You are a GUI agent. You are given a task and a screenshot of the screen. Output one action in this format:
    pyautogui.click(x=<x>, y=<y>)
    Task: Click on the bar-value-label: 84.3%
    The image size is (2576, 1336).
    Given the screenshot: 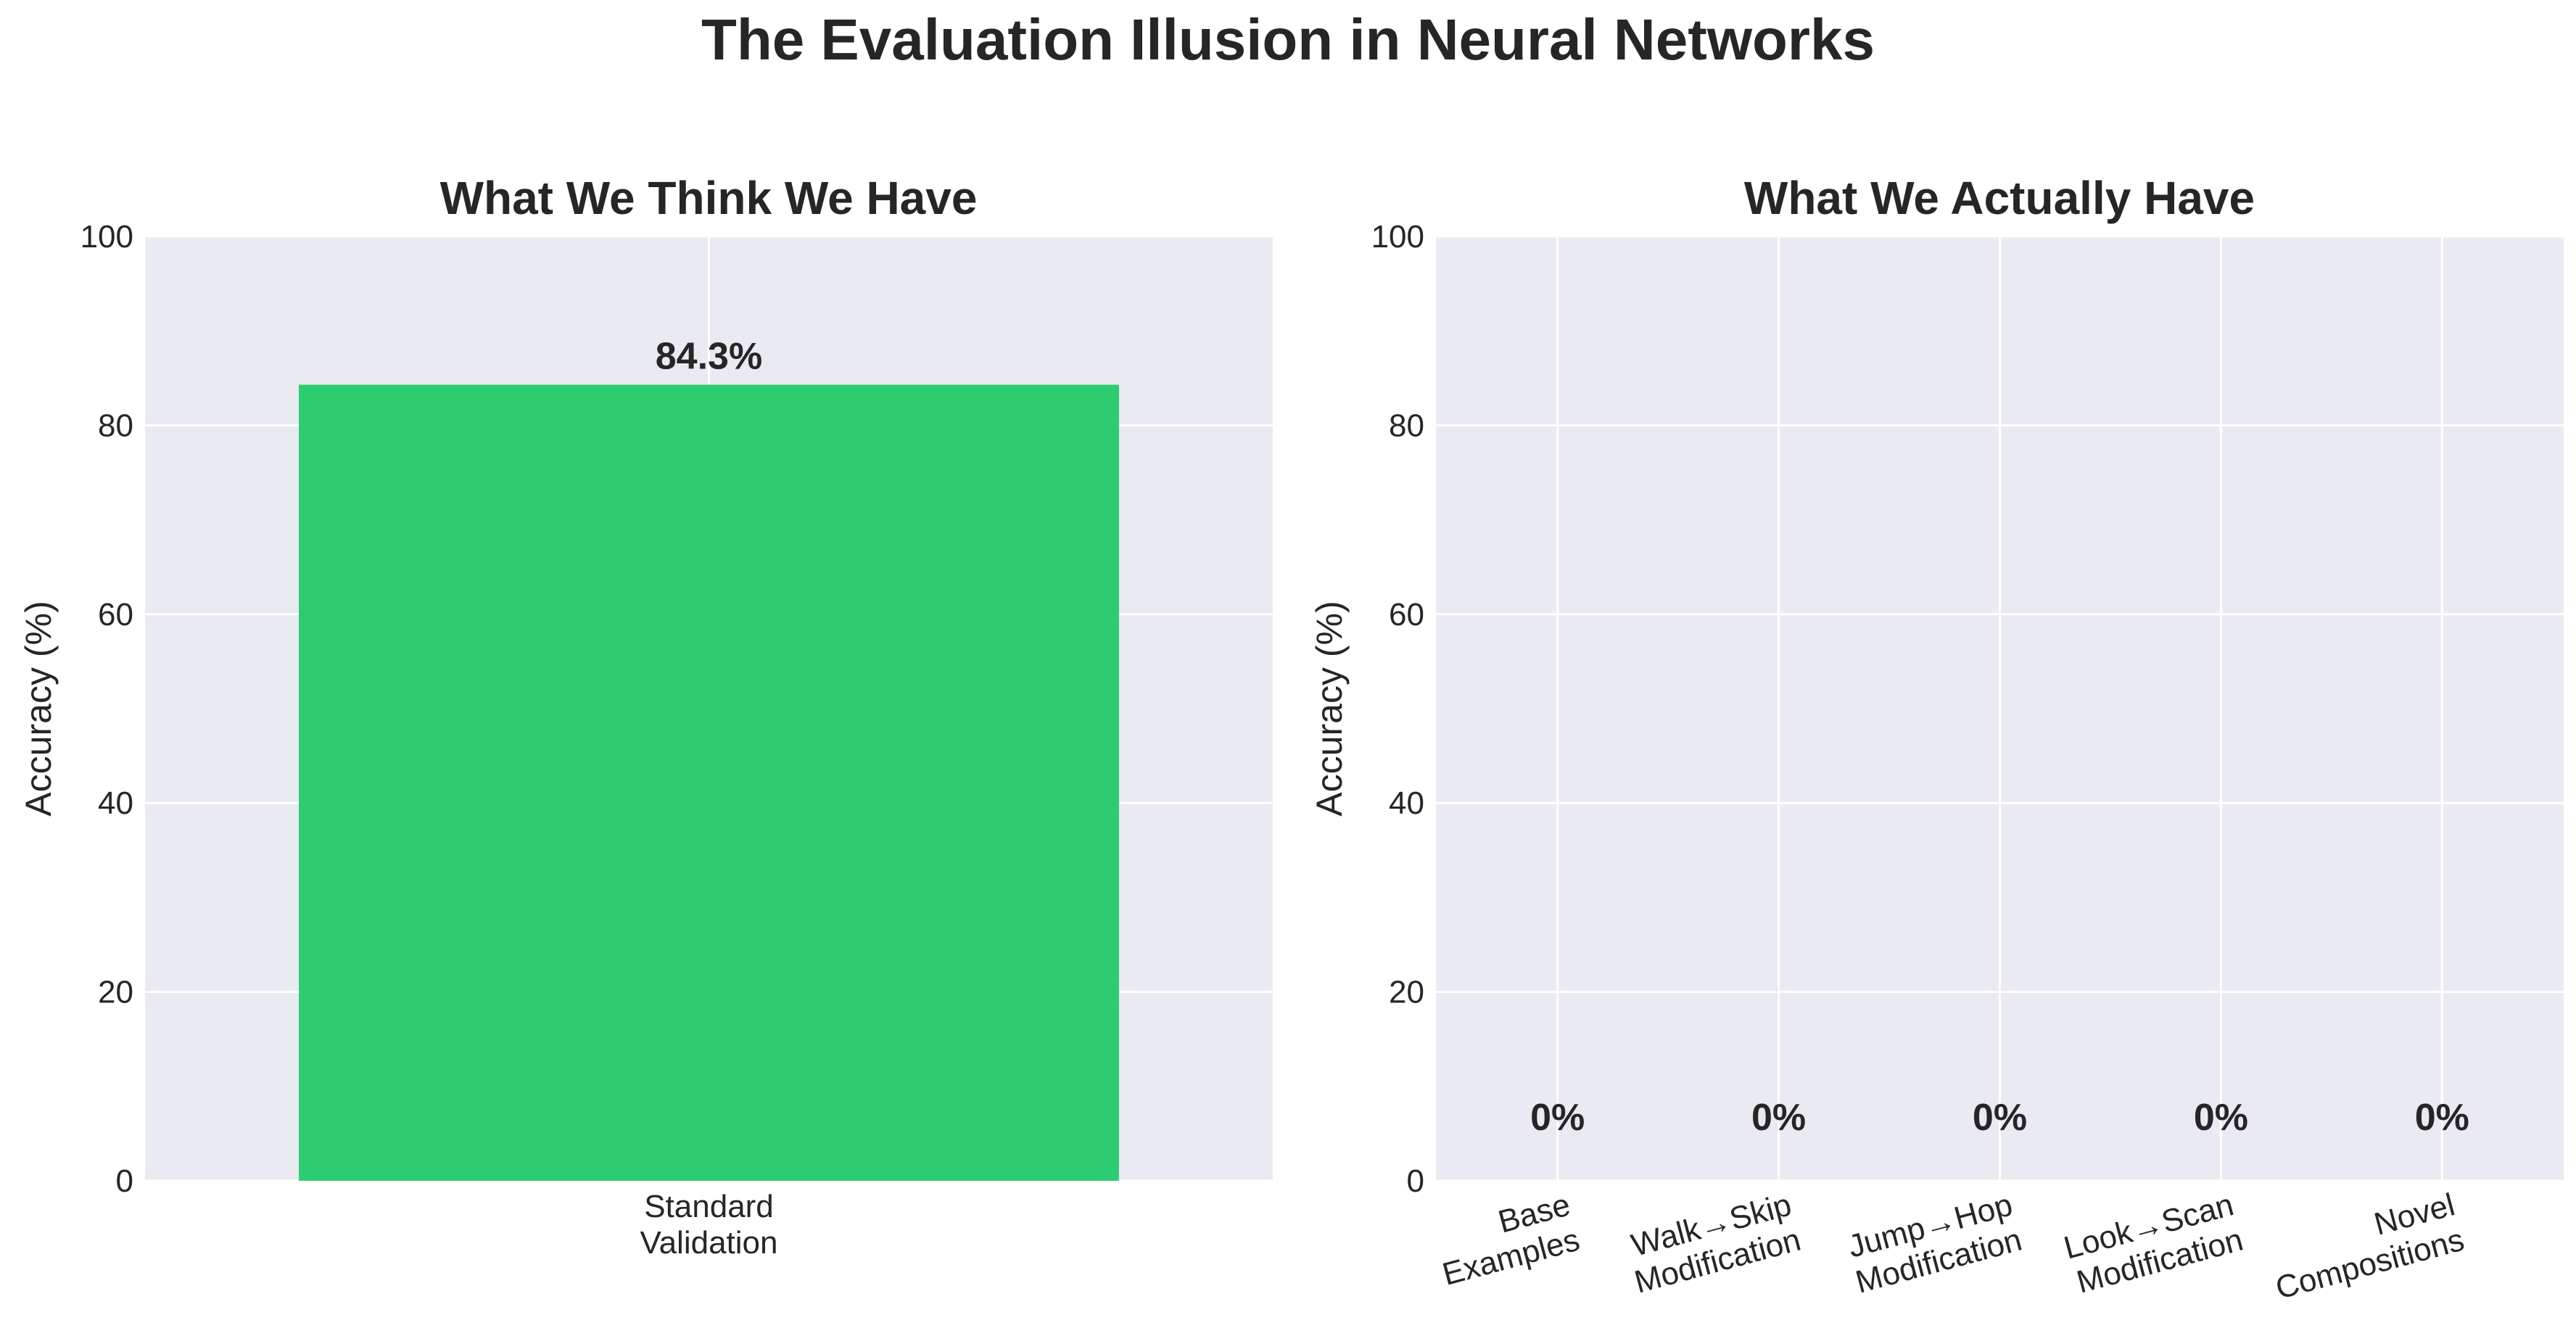 What is the action you would take?
    pyautogui.click(x=709, y=356)
    